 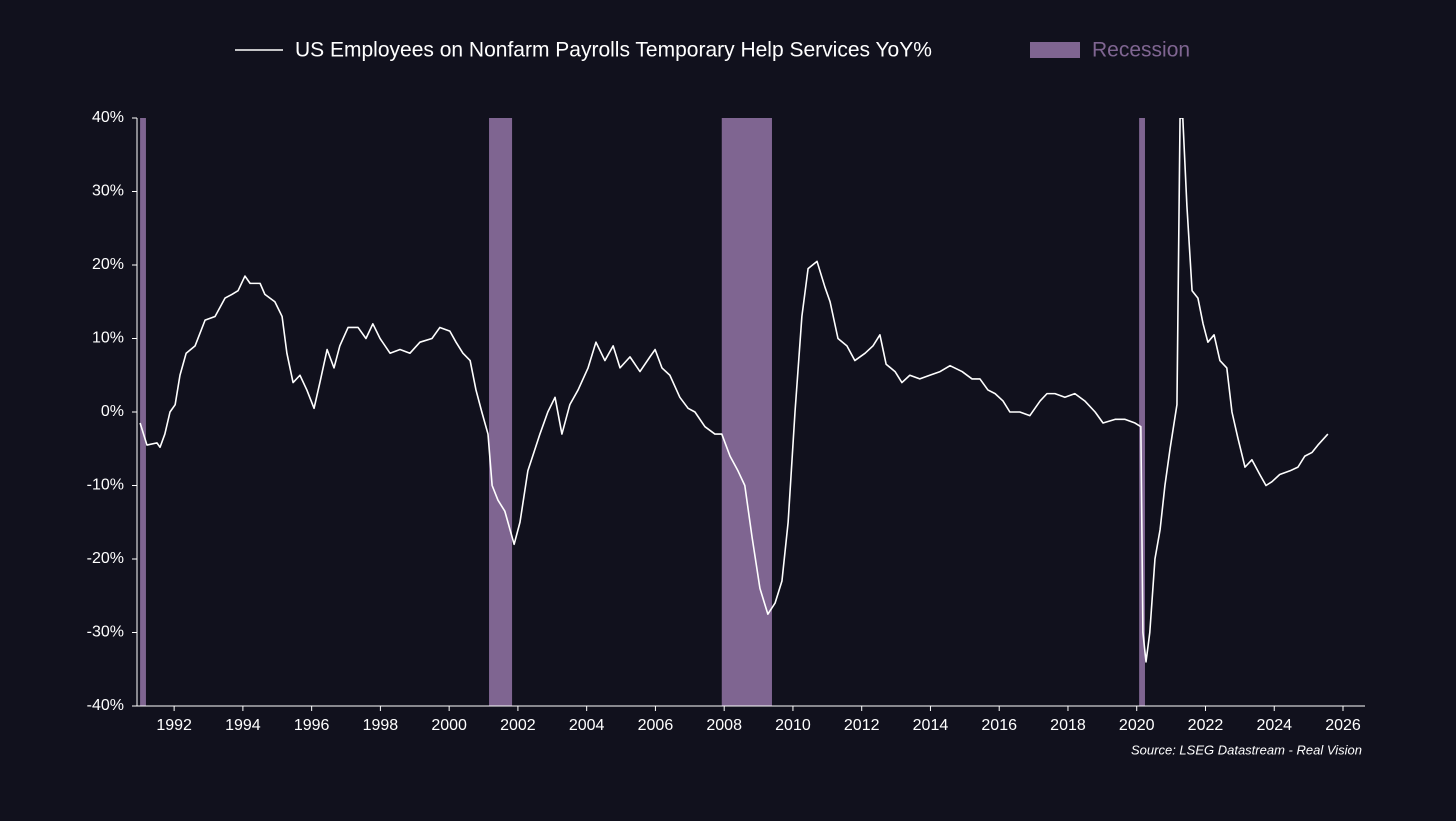 What do you see at coordinates (1206, 725) in the screenshot?
I see `x-tick-label: 2022` at bounding box center [1206, 725].